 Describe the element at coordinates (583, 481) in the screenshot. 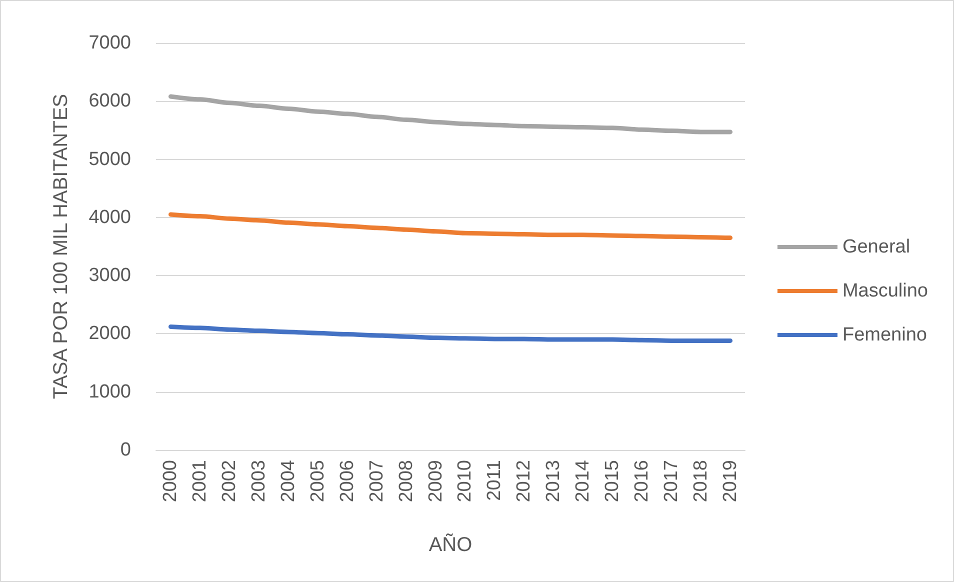

I see `x-tick-label: 2014` at that location.